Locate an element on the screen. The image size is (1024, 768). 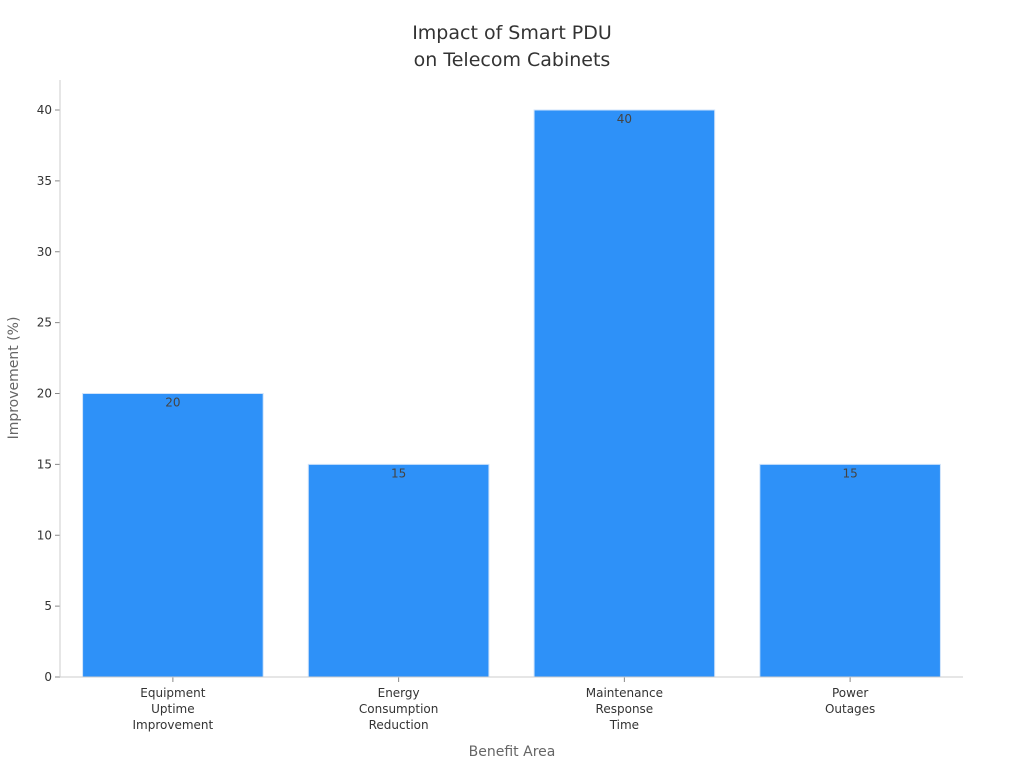
x-tick-label: Consumption is located at coordinates (398, 709).